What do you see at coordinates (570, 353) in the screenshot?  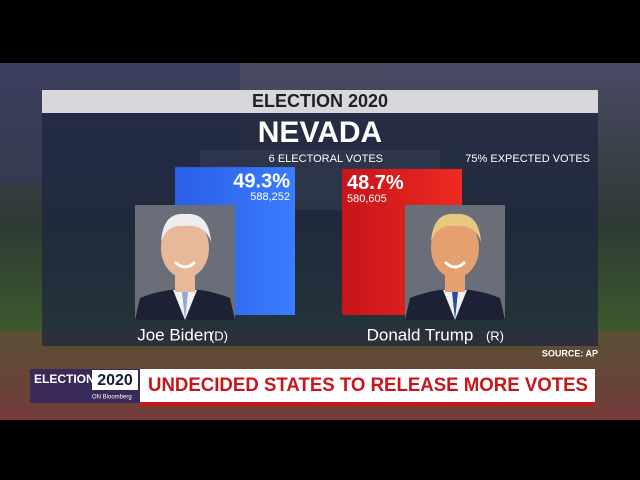 I see `source: SOURCE: AP` at bounding box center [570, 353].